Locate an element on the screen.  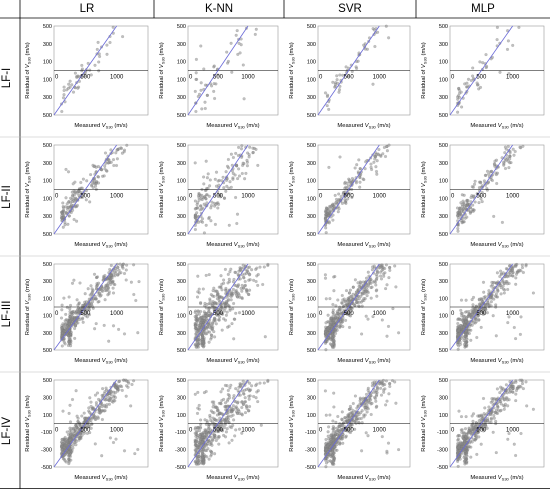
x-tick-label: 1000 is located at coordinates (513, 314).